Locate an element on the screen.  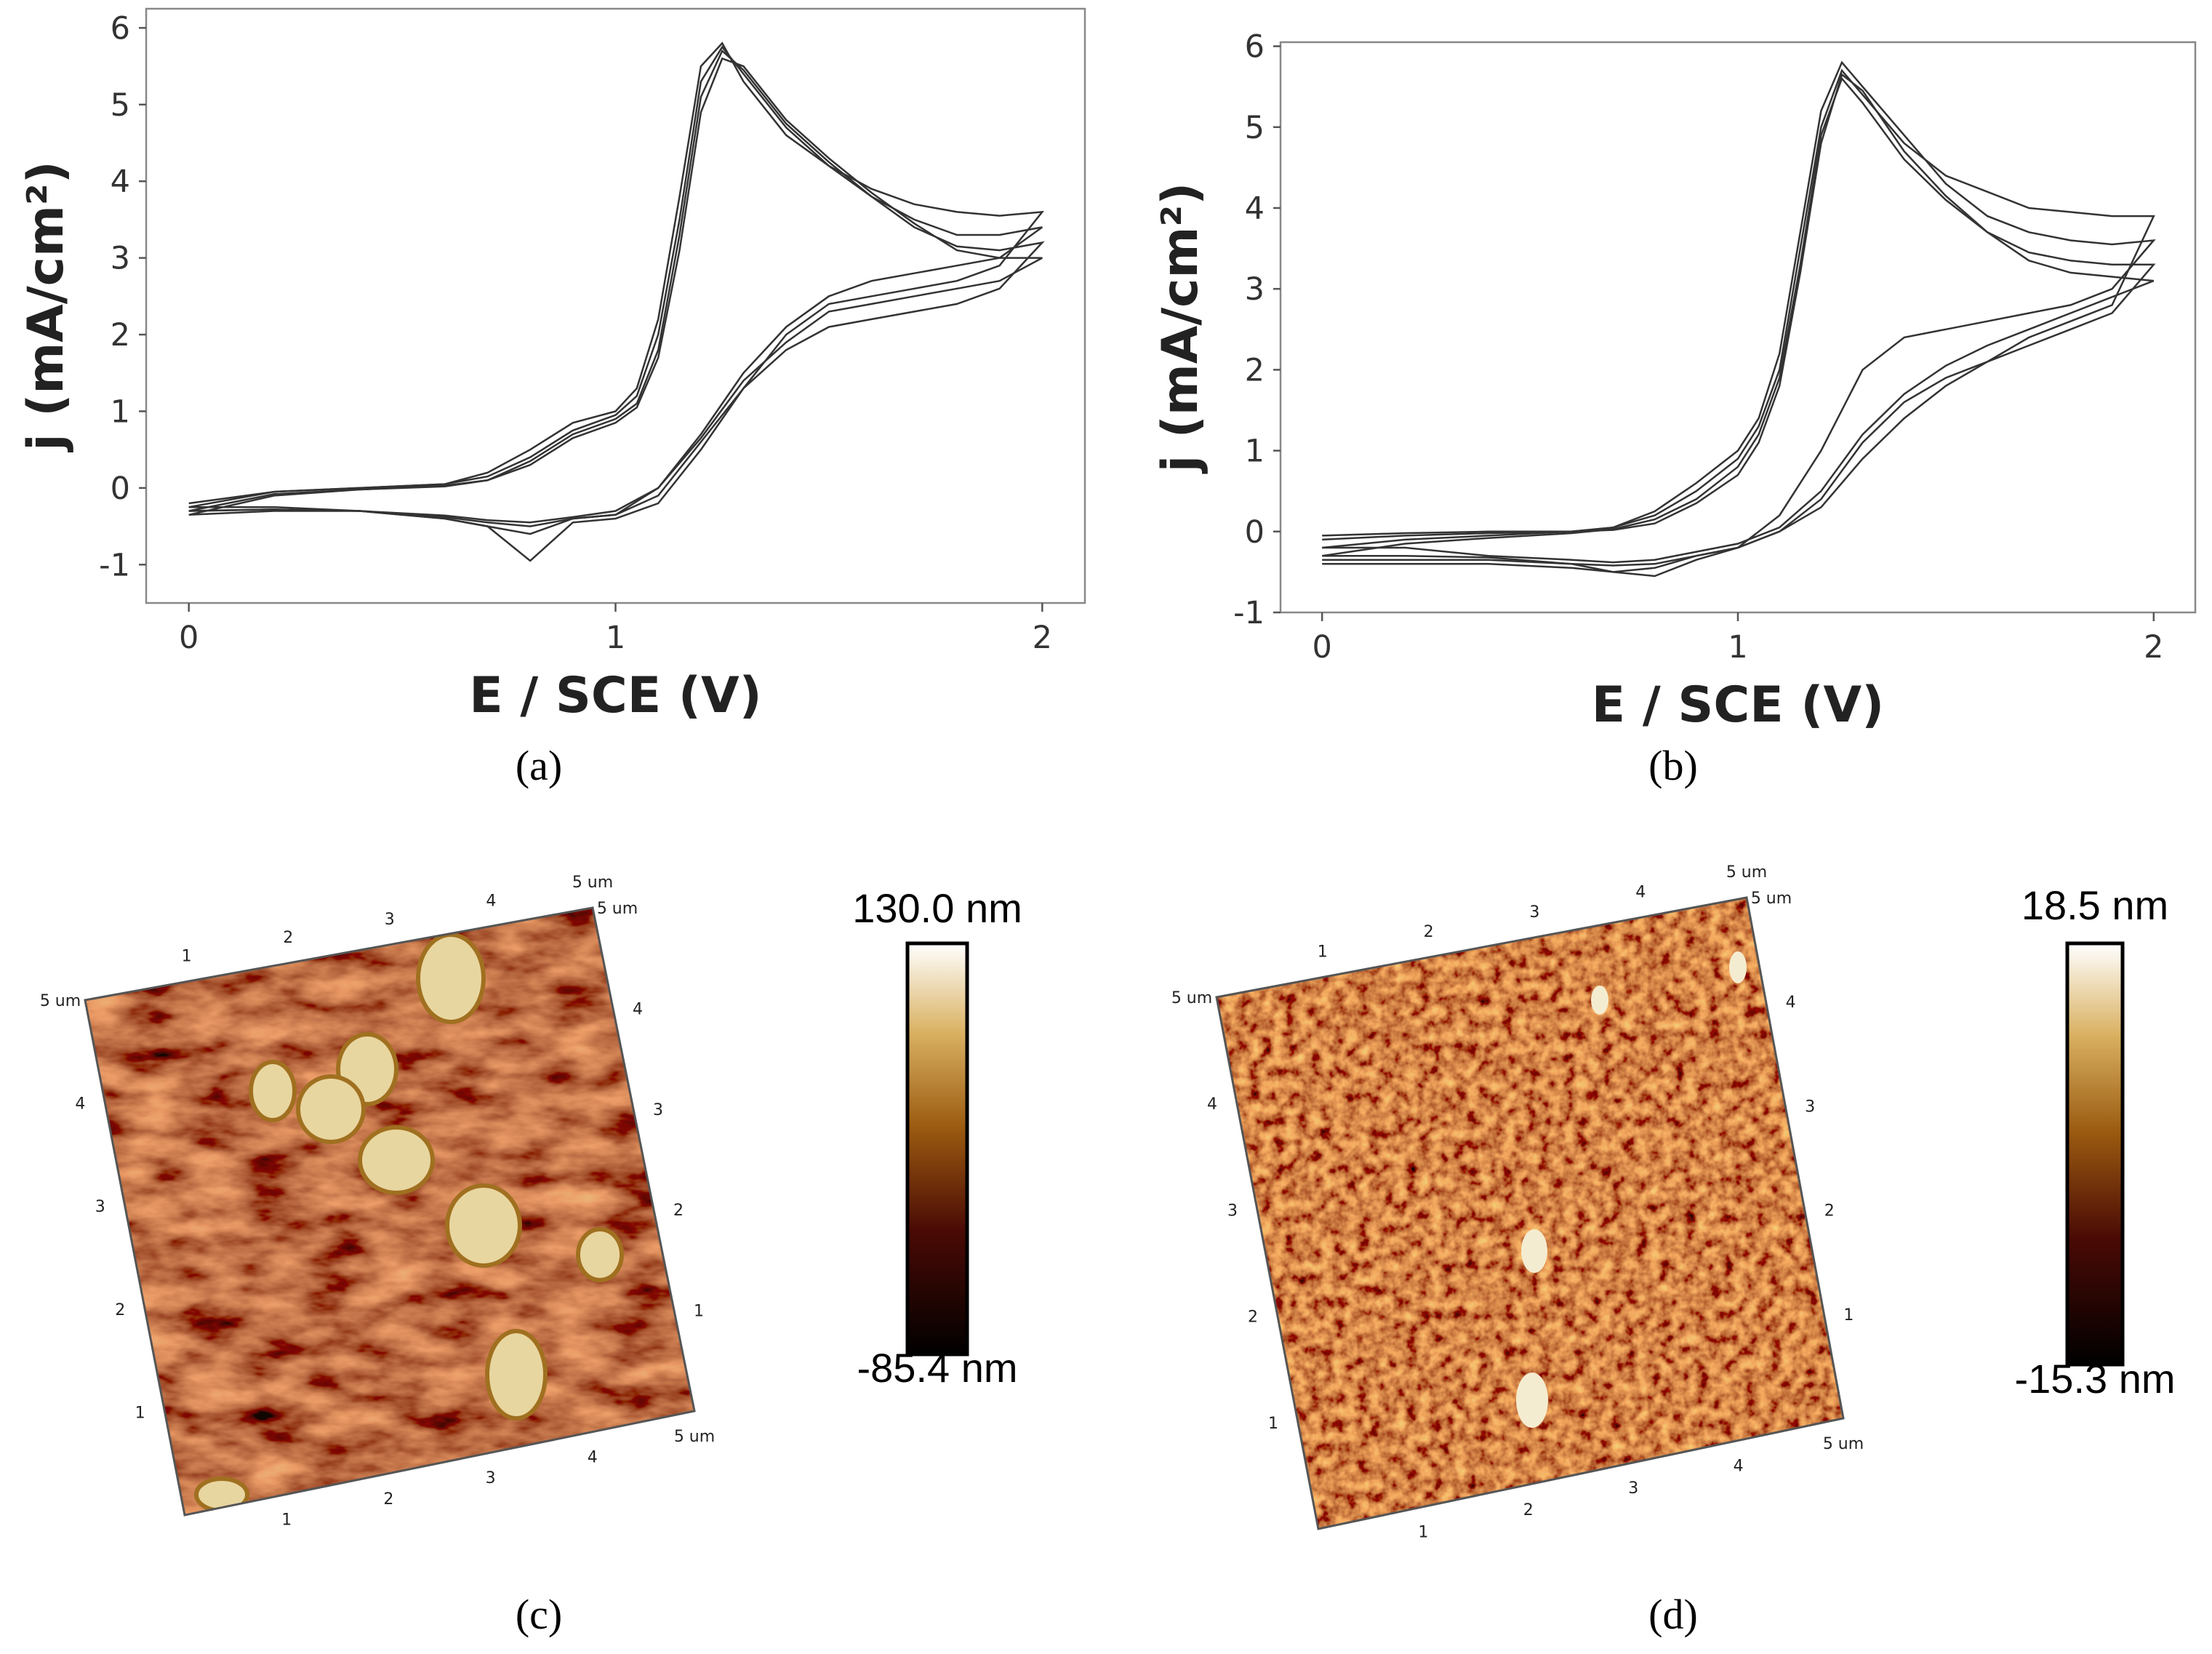
panel-label: (c) is located at coordinates (539, 1614).